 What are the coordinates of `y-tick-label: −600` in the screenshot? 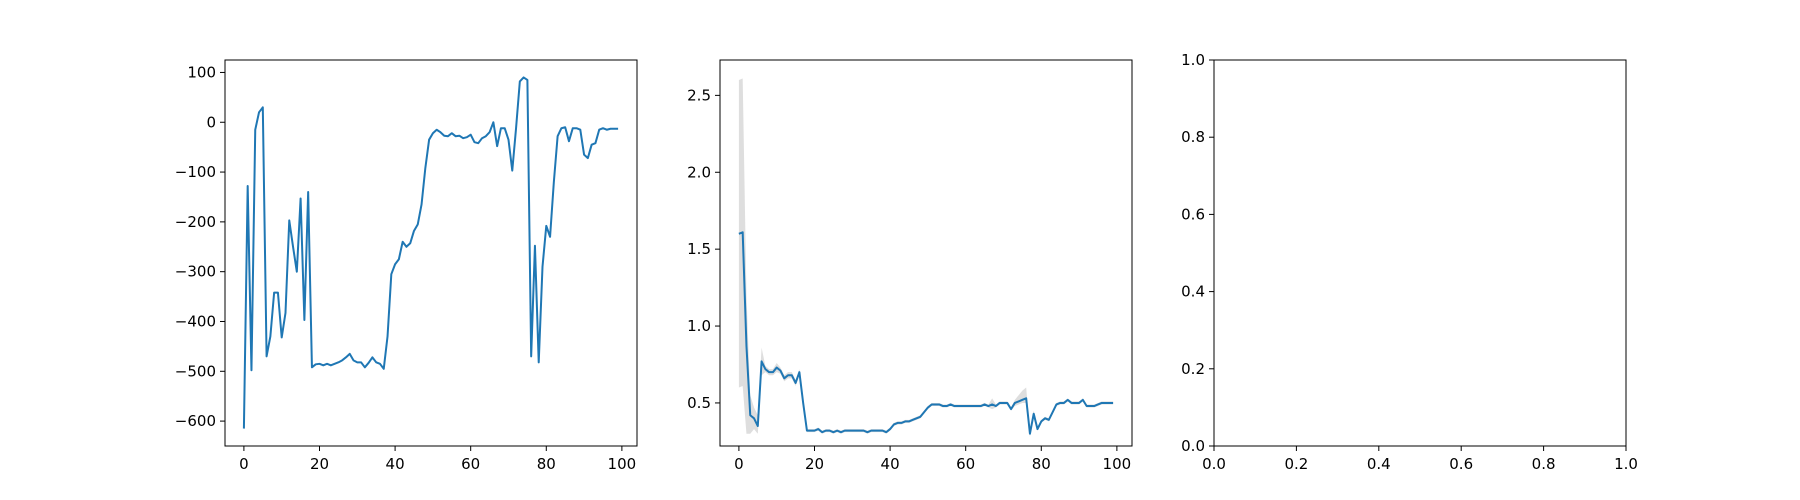 It's located at (195, 421).